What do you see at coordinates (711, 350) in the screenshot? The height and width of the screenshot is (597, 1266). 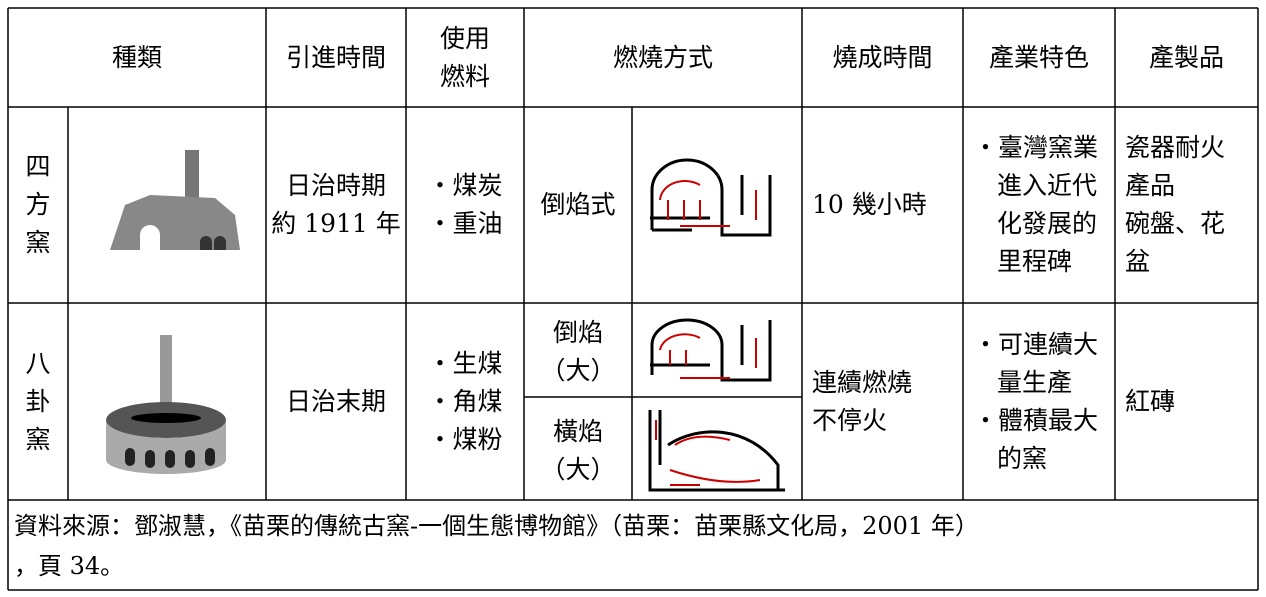 I see `downdraft-small-diagram` at bounding box center [711, 350].